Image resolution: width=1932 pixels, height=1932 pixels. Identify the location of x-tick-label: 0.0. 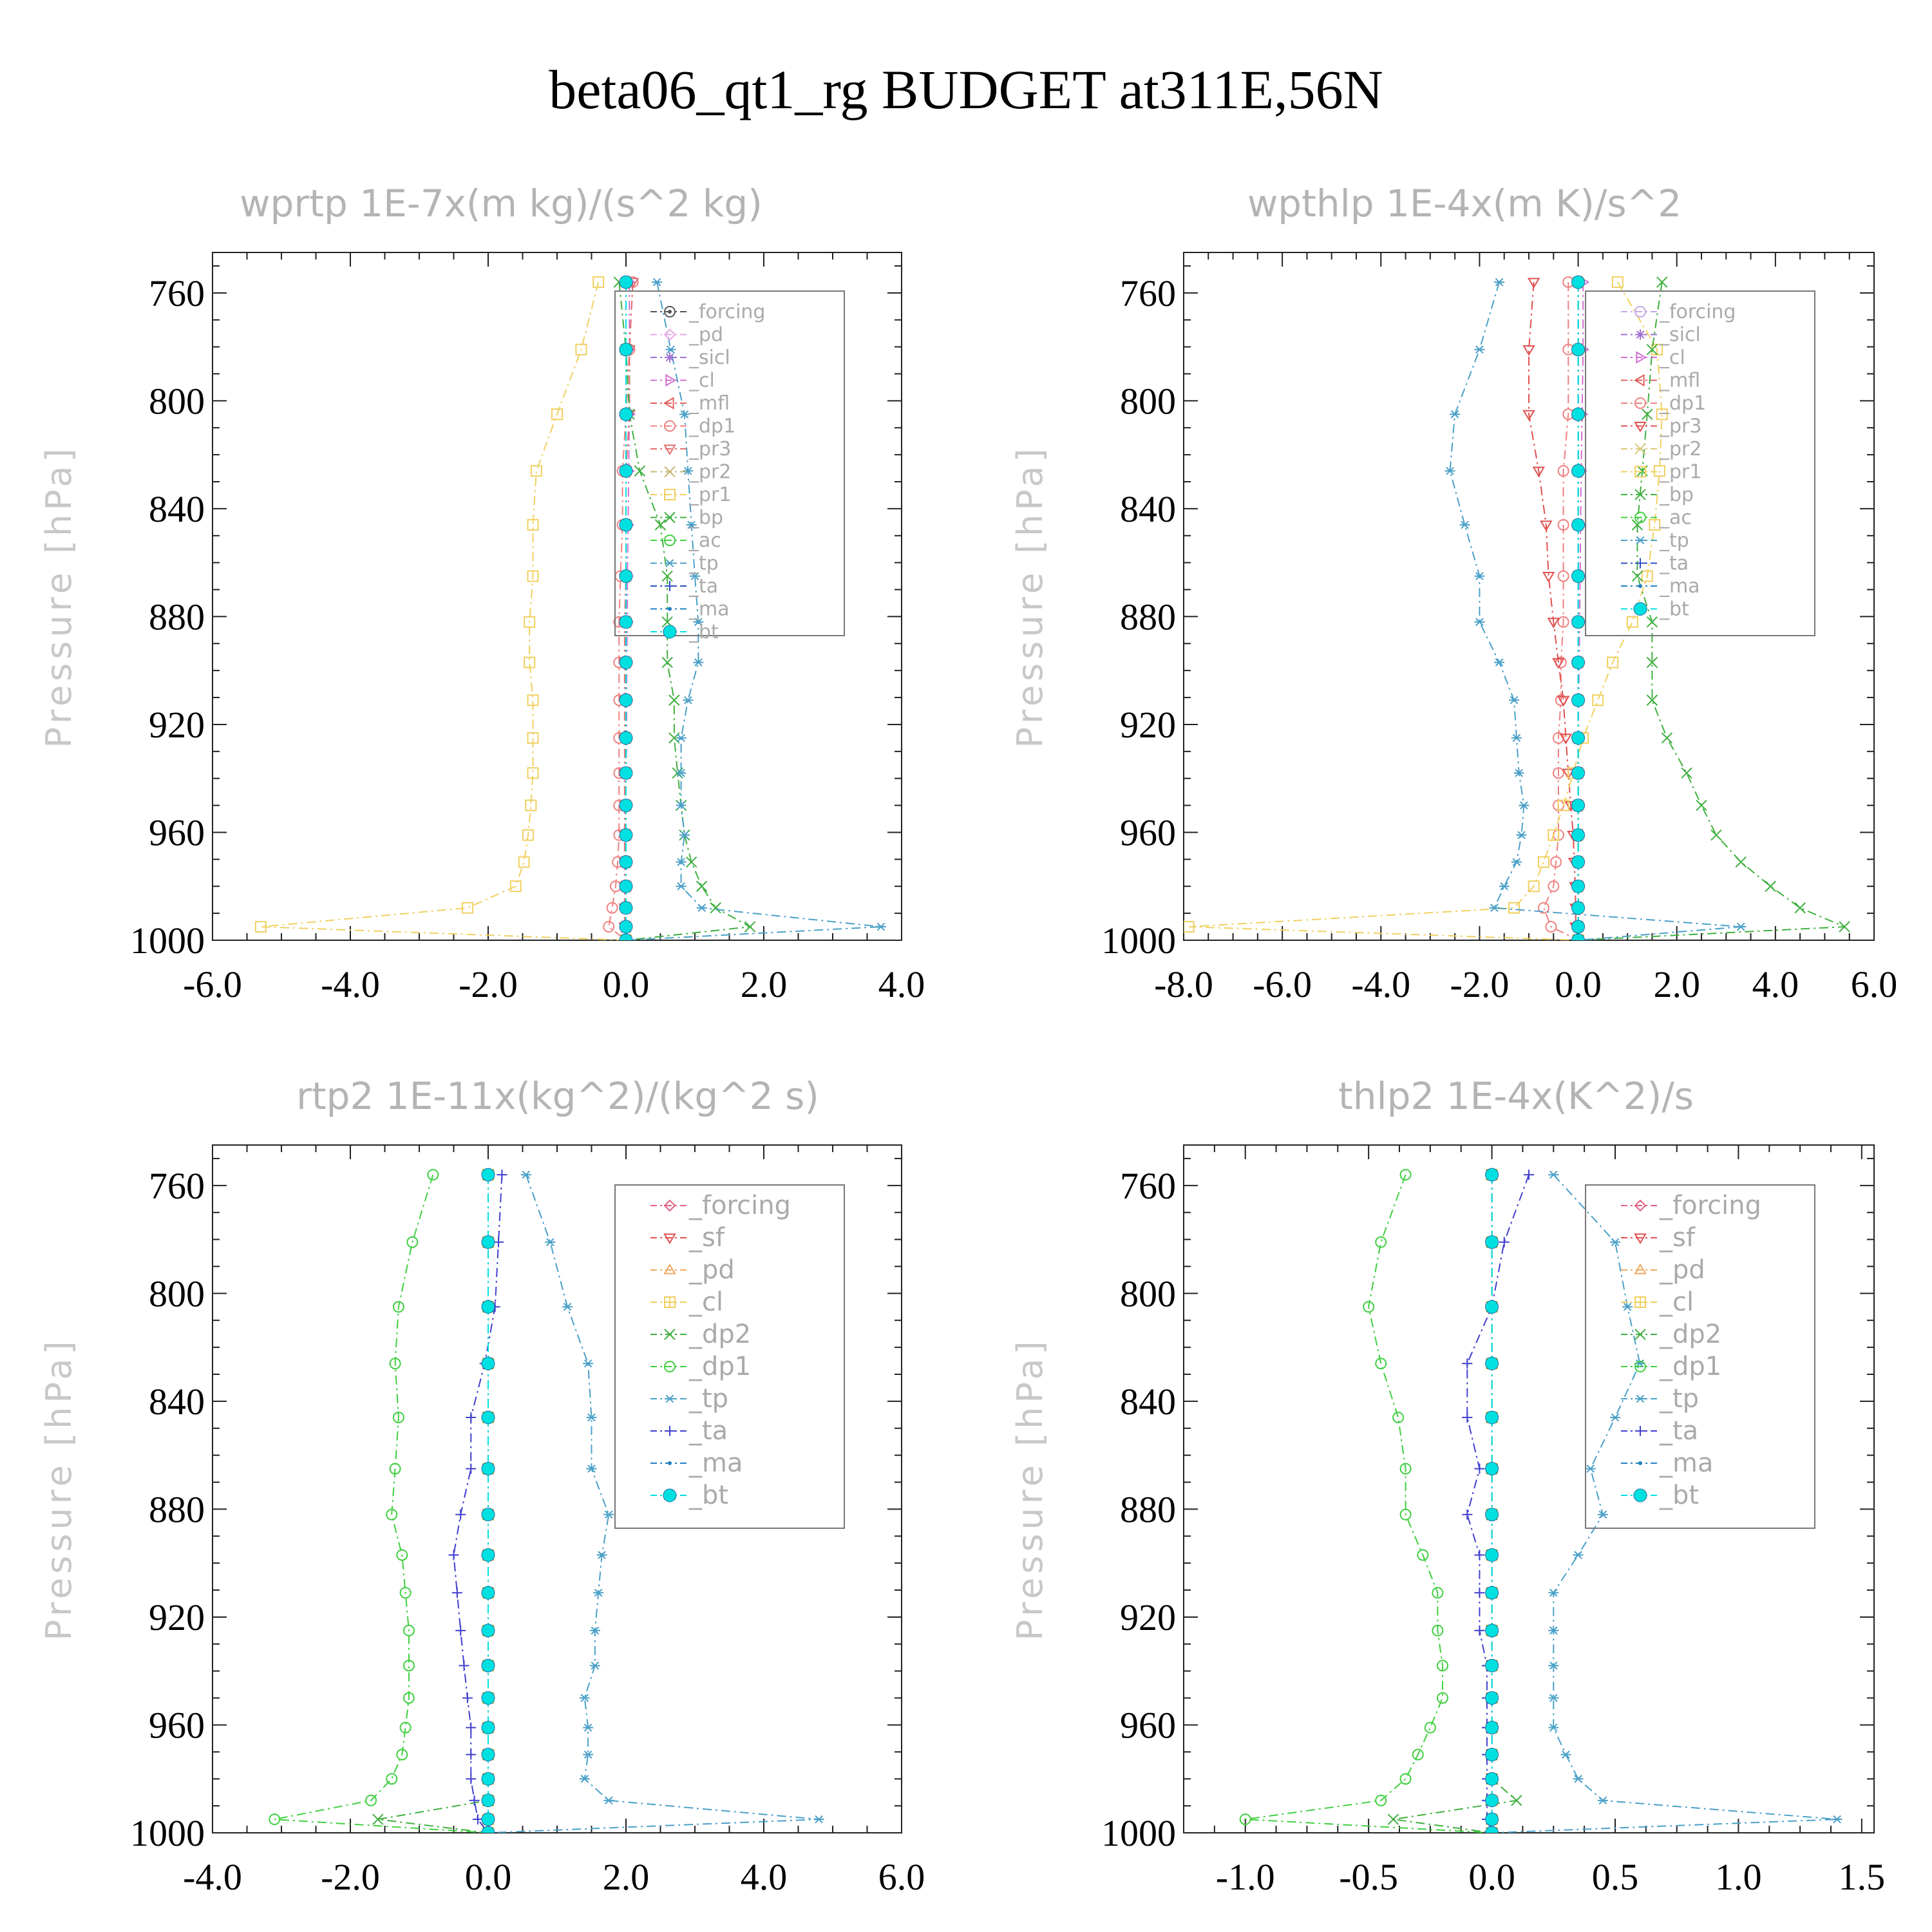
(1578, 984).